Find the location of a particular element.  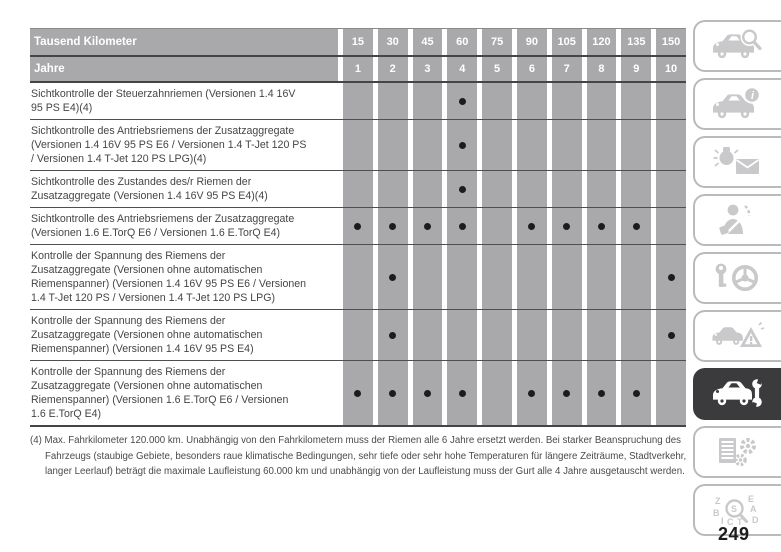

year-col-4: 4 is located at coordinates (462, 69).